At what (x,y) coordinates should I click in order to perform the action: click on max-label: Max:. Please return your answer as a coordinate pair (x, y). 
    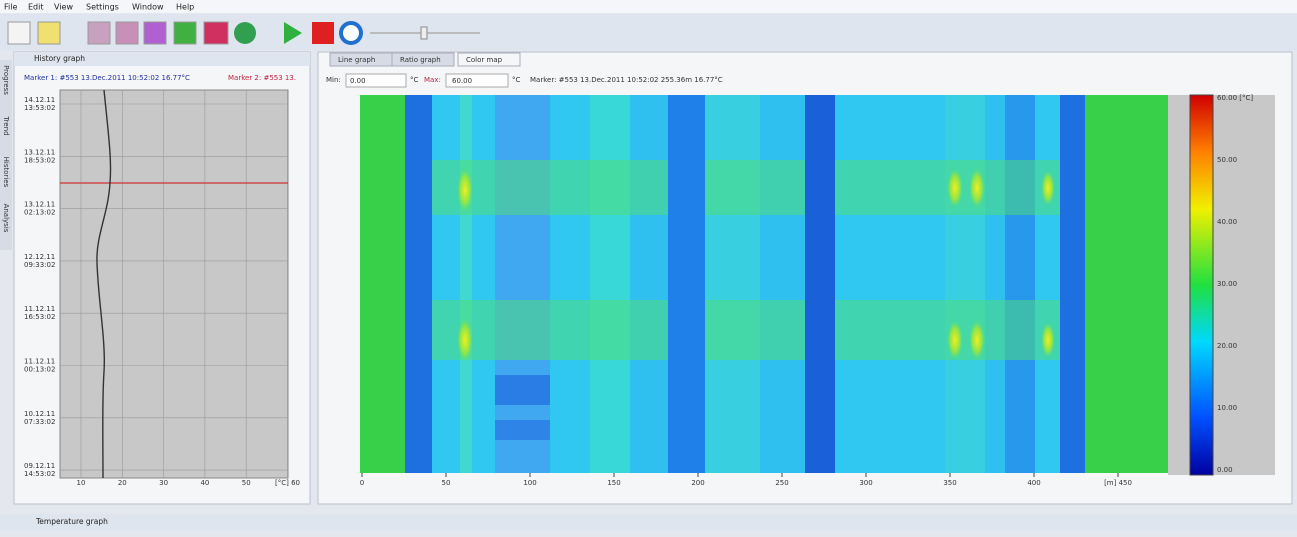
    Looking at the image, I should click on (432, 80).